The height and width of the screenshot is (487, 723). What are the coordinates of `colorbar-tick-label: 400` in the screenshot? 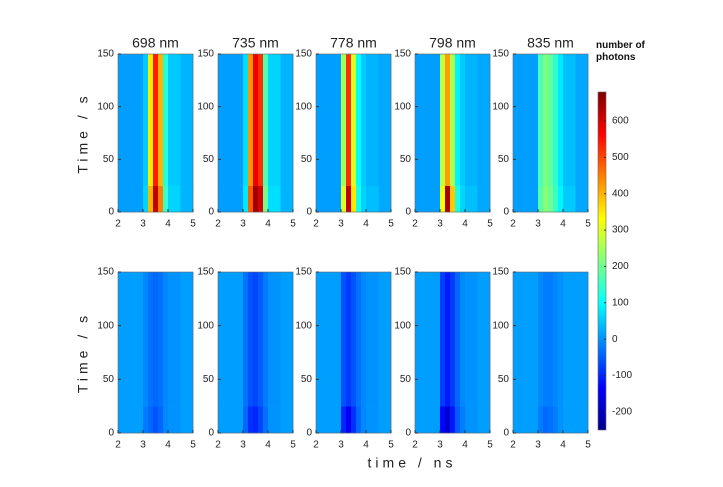 It's located at (620, 193).